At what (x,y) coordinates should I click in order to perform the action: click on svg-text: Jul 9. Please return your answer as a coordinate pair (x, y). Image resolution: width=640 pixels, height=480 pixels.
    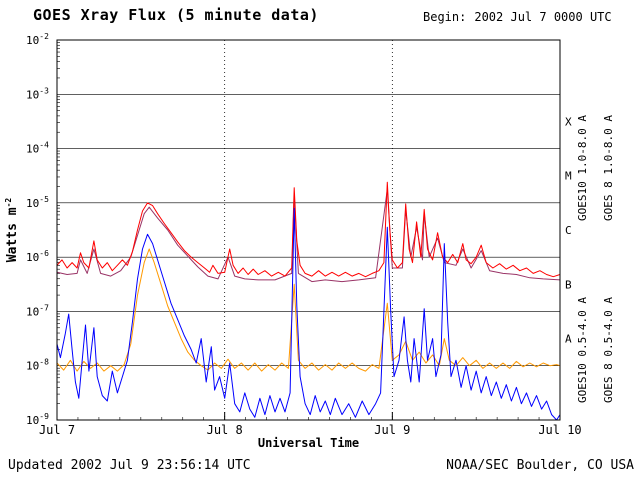
    Looking at the image, I should click on (392, 430).